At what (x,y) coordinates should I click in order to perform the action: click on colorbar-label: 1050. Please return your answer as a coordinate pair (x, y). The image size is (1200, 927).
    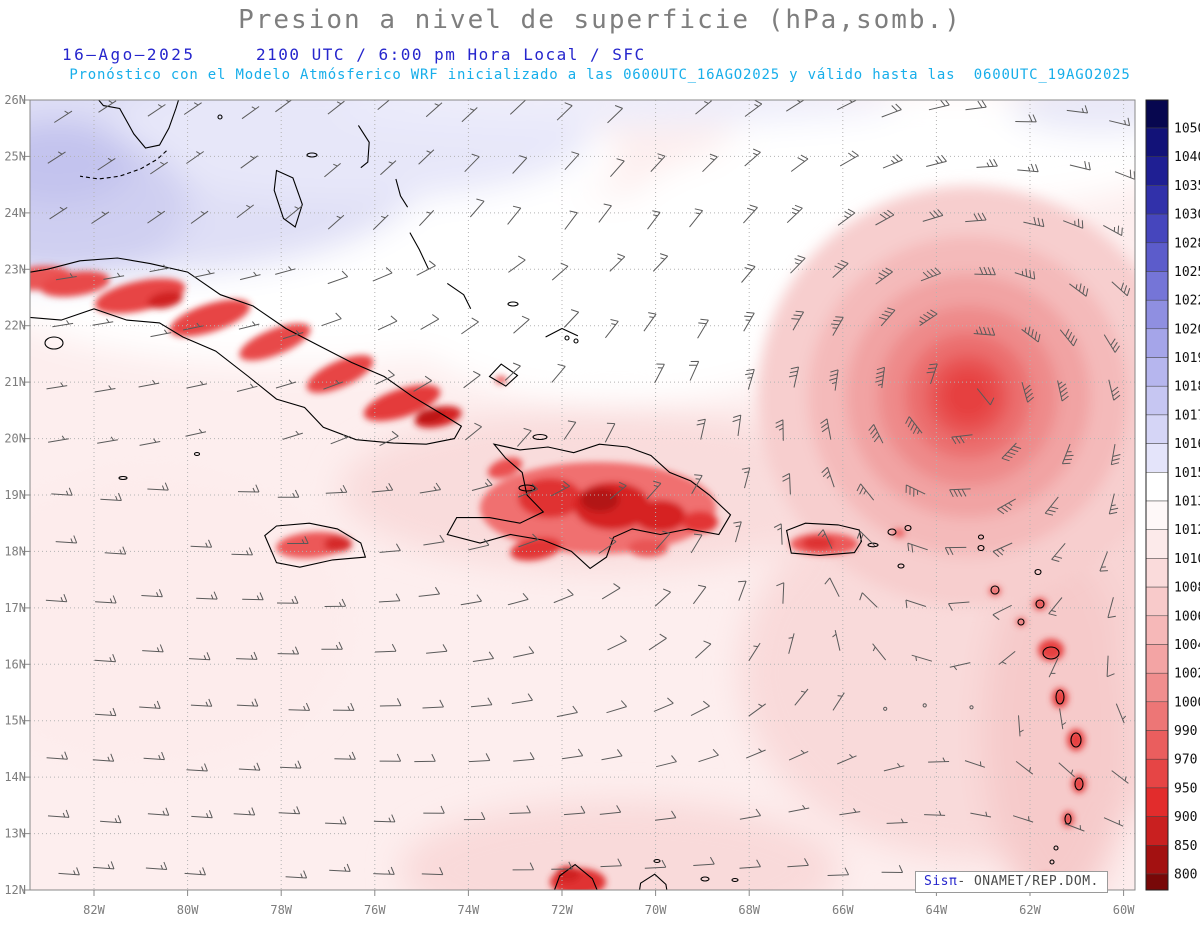
    Looking at the image, I should click on (1187, 129).